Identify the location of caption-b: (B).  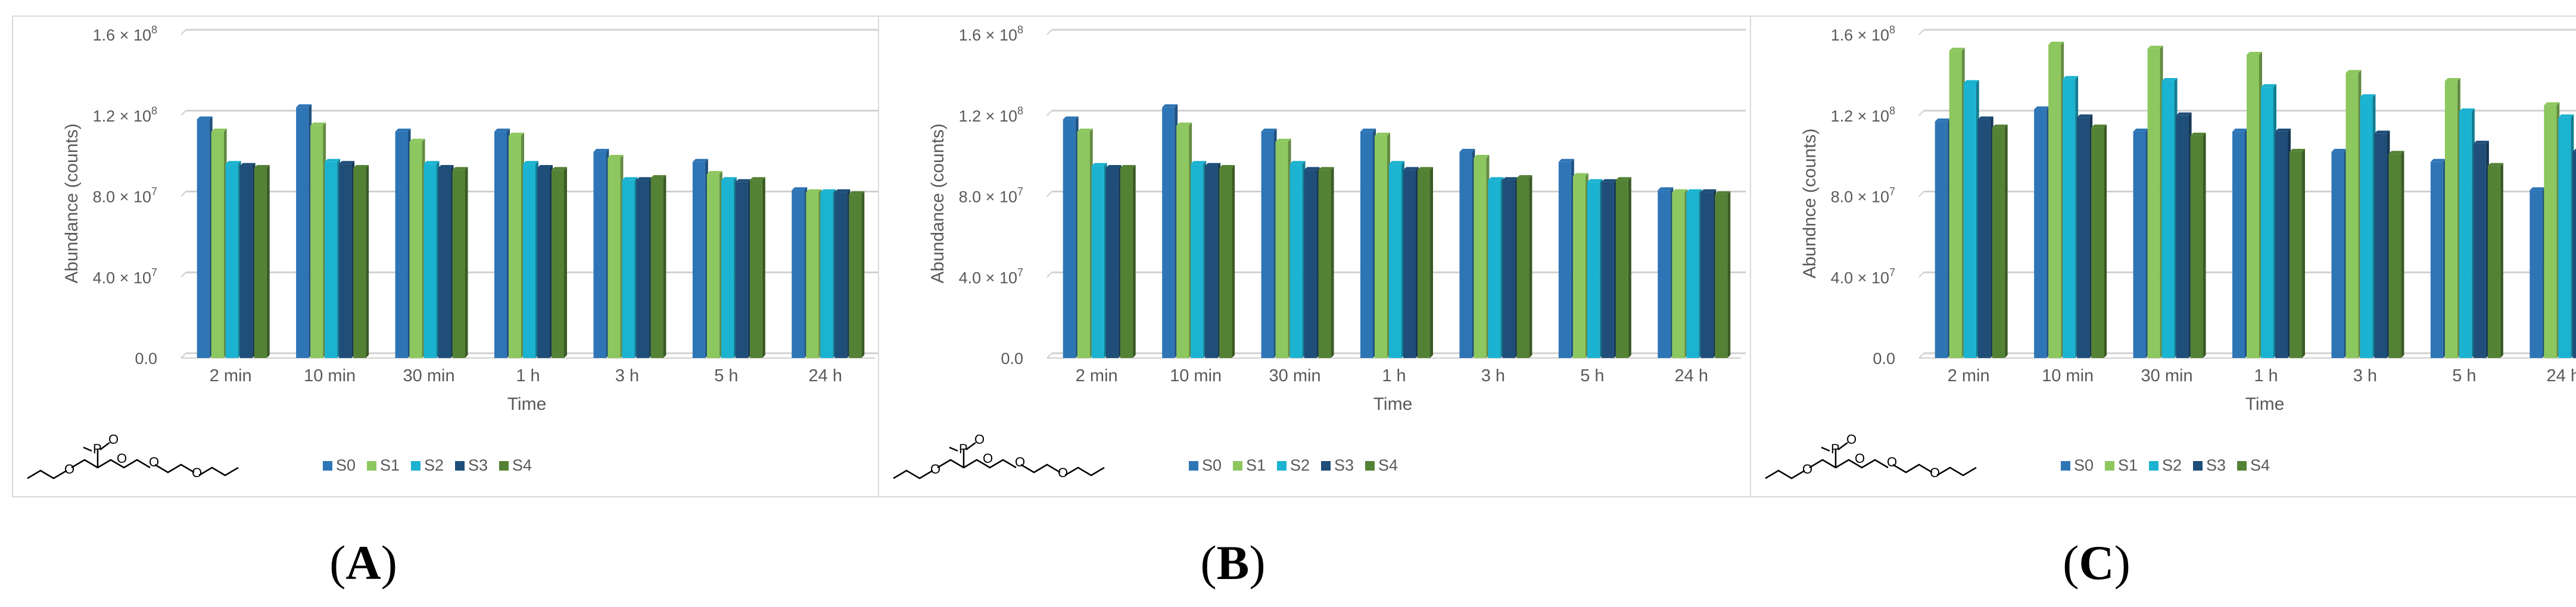
(1233, 563).